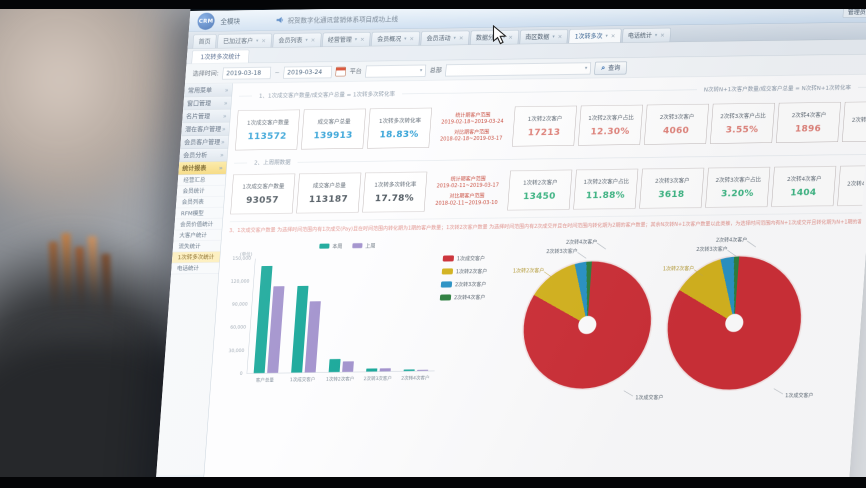  Describe the element at coordinates (331, 246) in the screenshot. I see `legend-item: 本周` at that location.